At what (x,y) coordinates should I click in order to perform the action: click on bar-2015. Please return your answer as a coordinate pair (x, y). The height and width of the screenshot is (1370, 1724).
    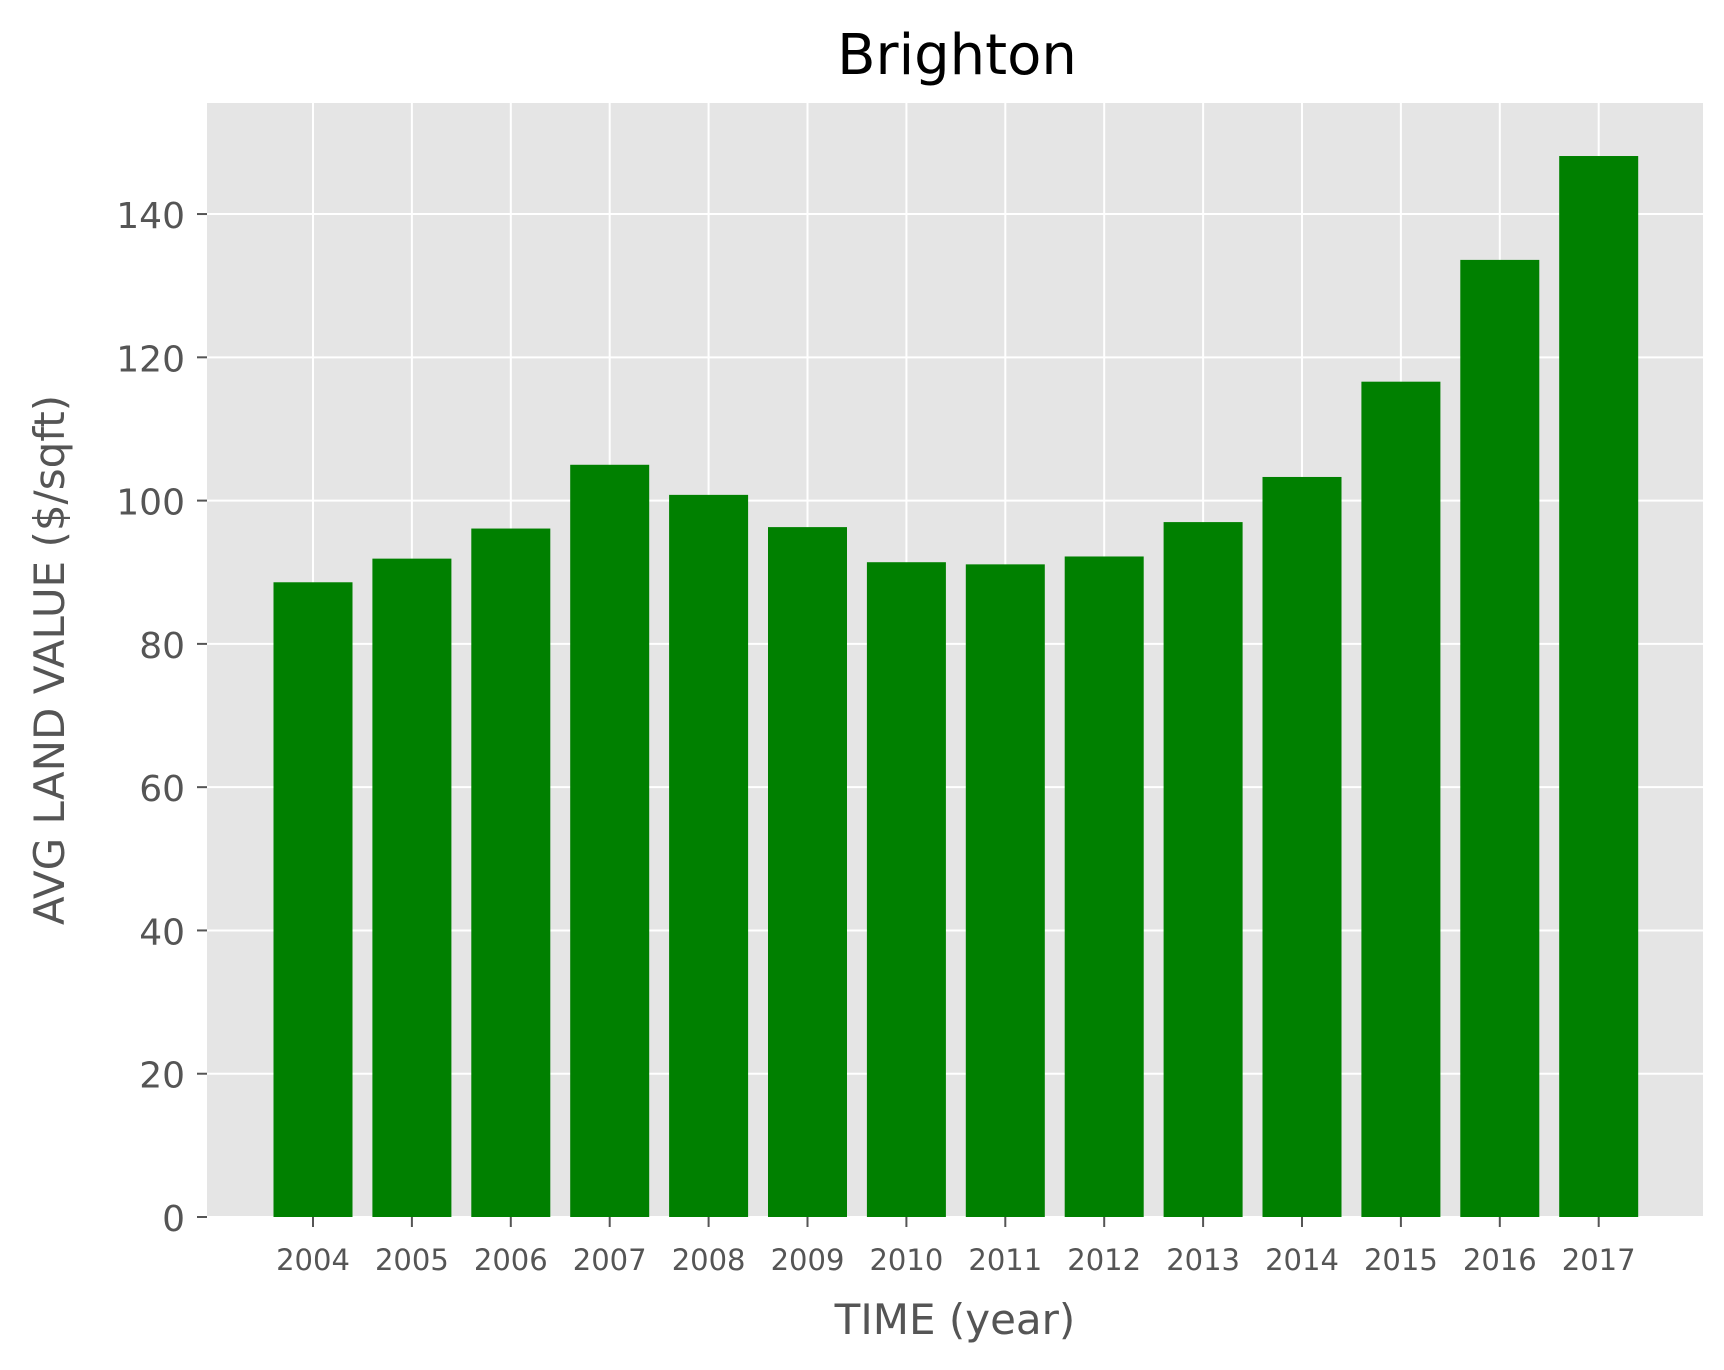
    Looking at the image, I should click on (1401, 799).